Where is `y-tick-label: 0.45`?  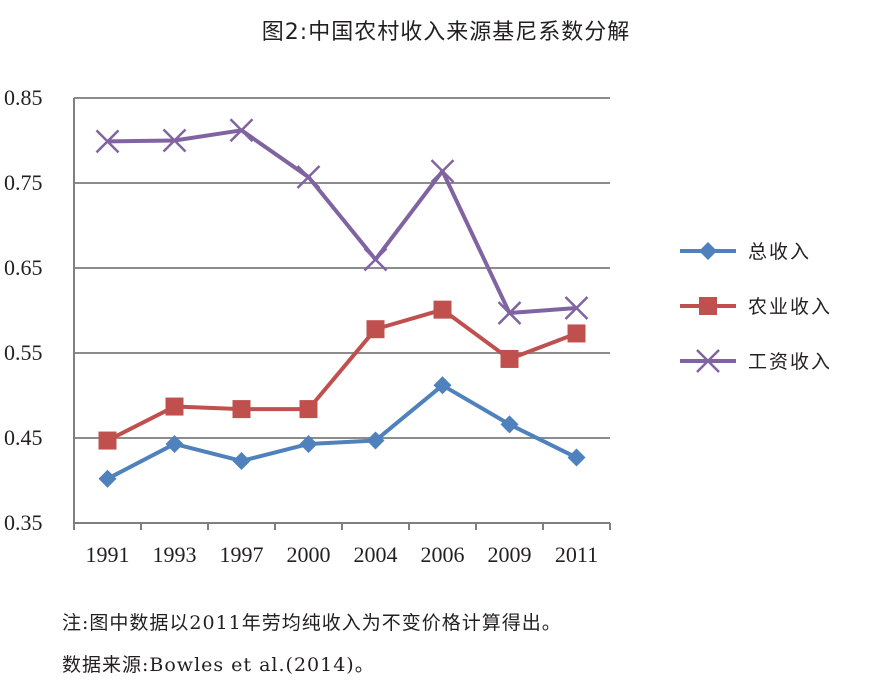 y-tick-label: 0.45 is located at coordinates (23, 437).